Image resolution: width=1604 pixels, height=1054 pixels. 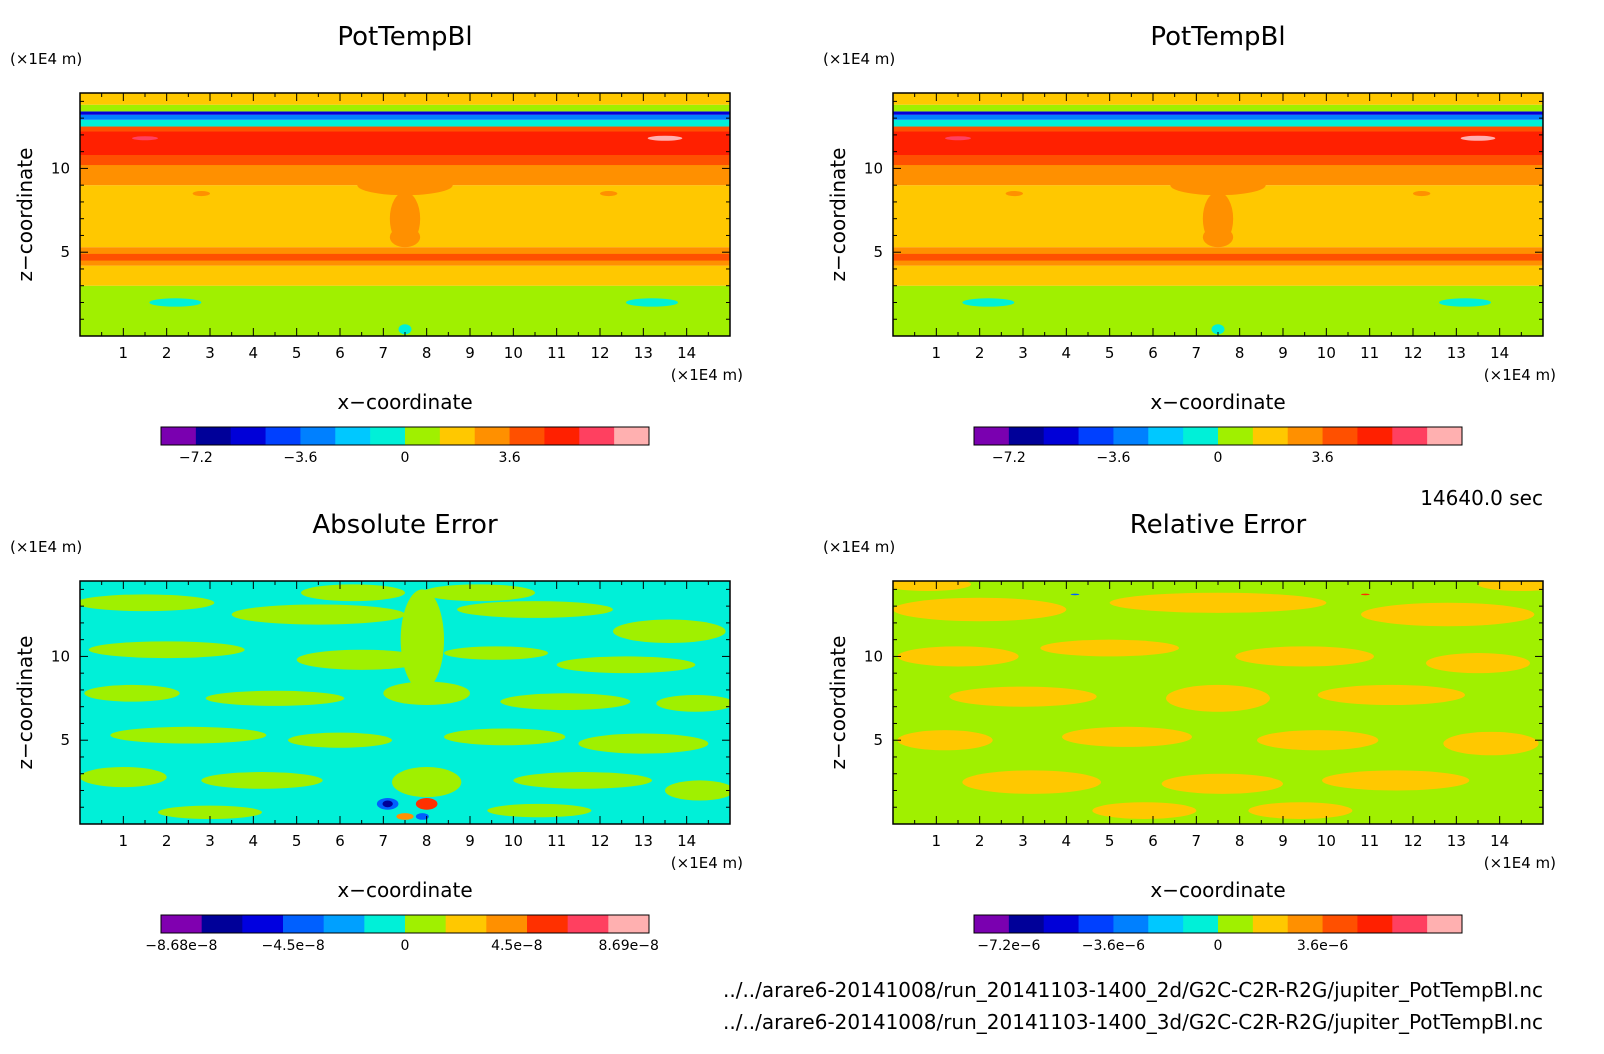 I want to click on contour-band-lower, so click(x=1218, y=275).